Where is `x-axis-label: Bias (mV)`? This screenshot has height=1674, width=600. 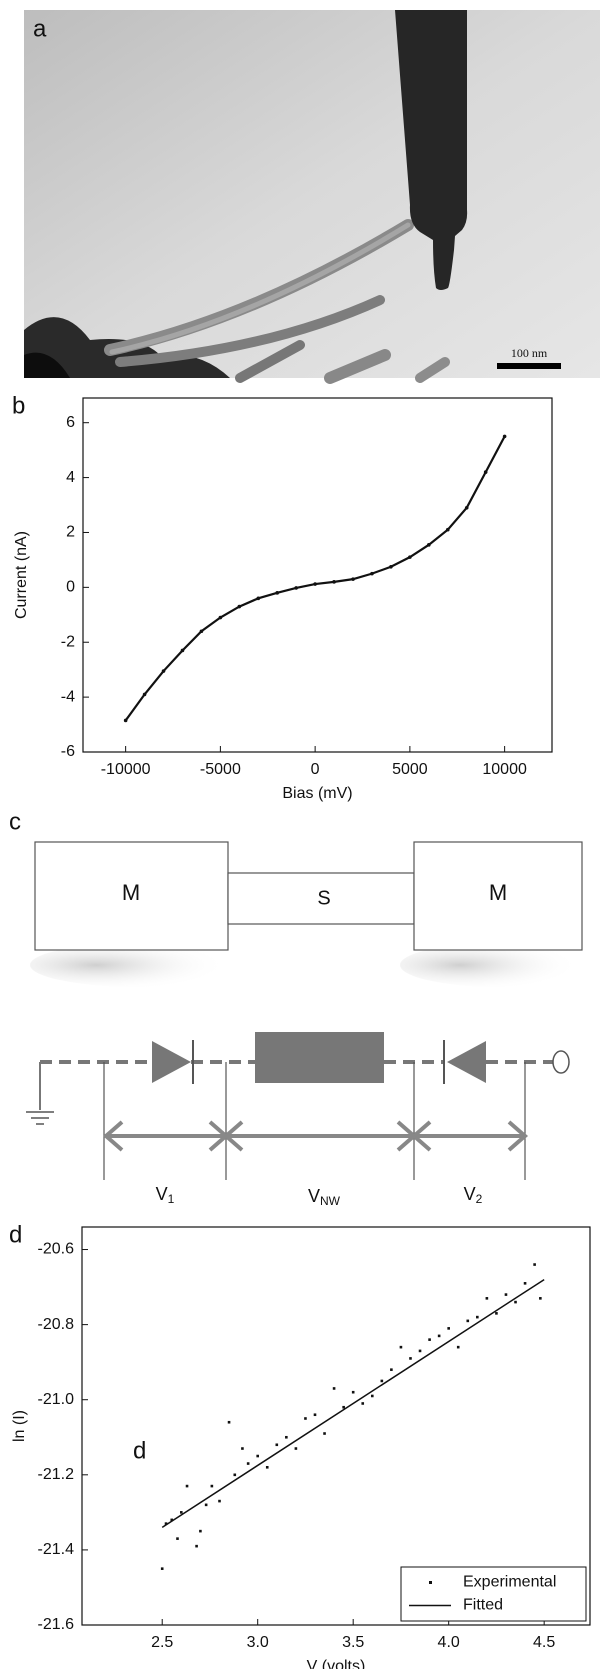 x-axis-label: Bias (mV) is located at coordinates (317, 793).